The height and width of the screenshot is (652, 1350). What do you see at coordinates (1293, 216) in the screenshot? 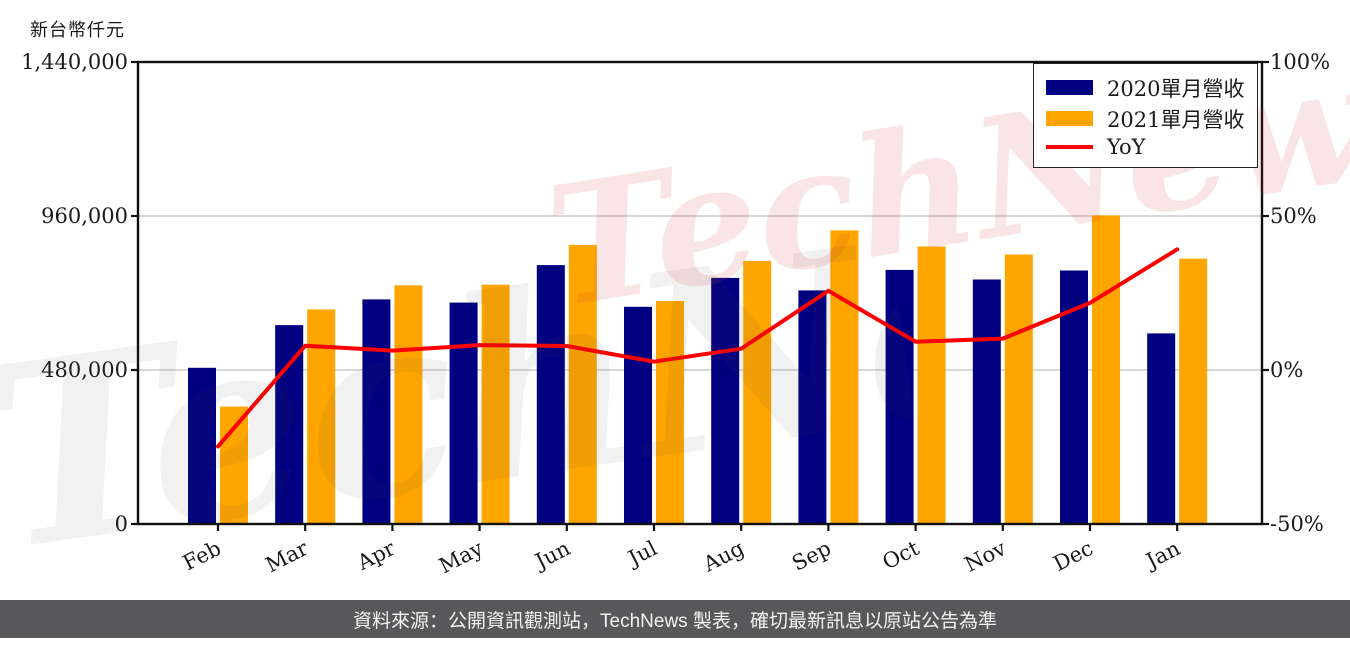
I see `y-axis-right-tick-label: 50%` at bounding box center [1293, 216].